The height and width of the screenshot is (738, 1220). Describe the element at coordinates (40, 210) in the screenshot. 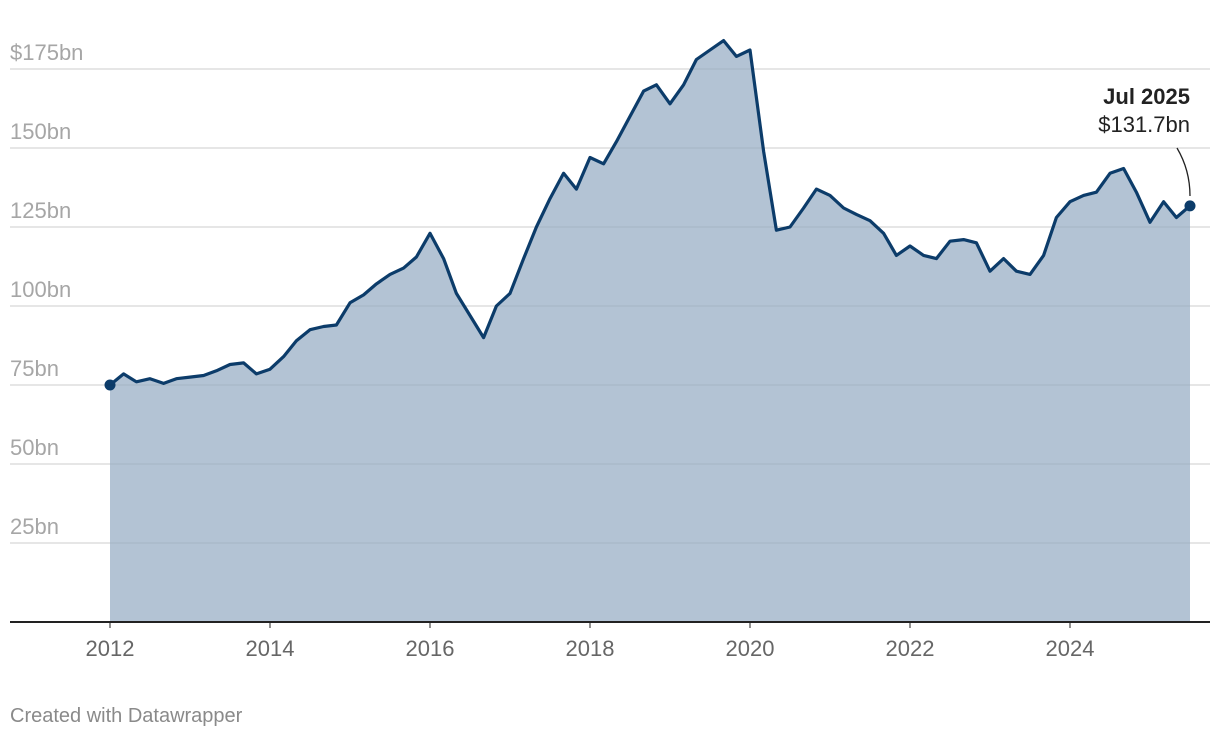

I see `y-tick-label: 125bn` at that location.